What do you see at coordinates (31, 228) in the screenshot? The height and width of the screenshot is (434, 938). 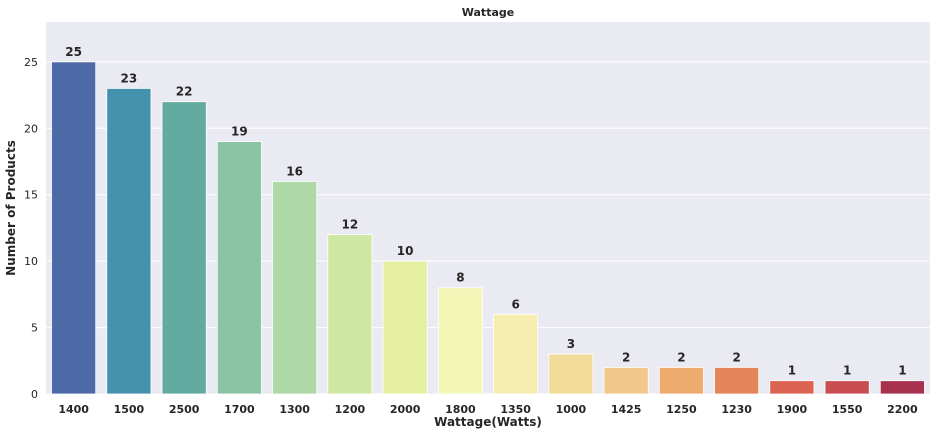 I see `y-tick-labels: 0 5 10 15 20 25` at bounding box center [31, 228].